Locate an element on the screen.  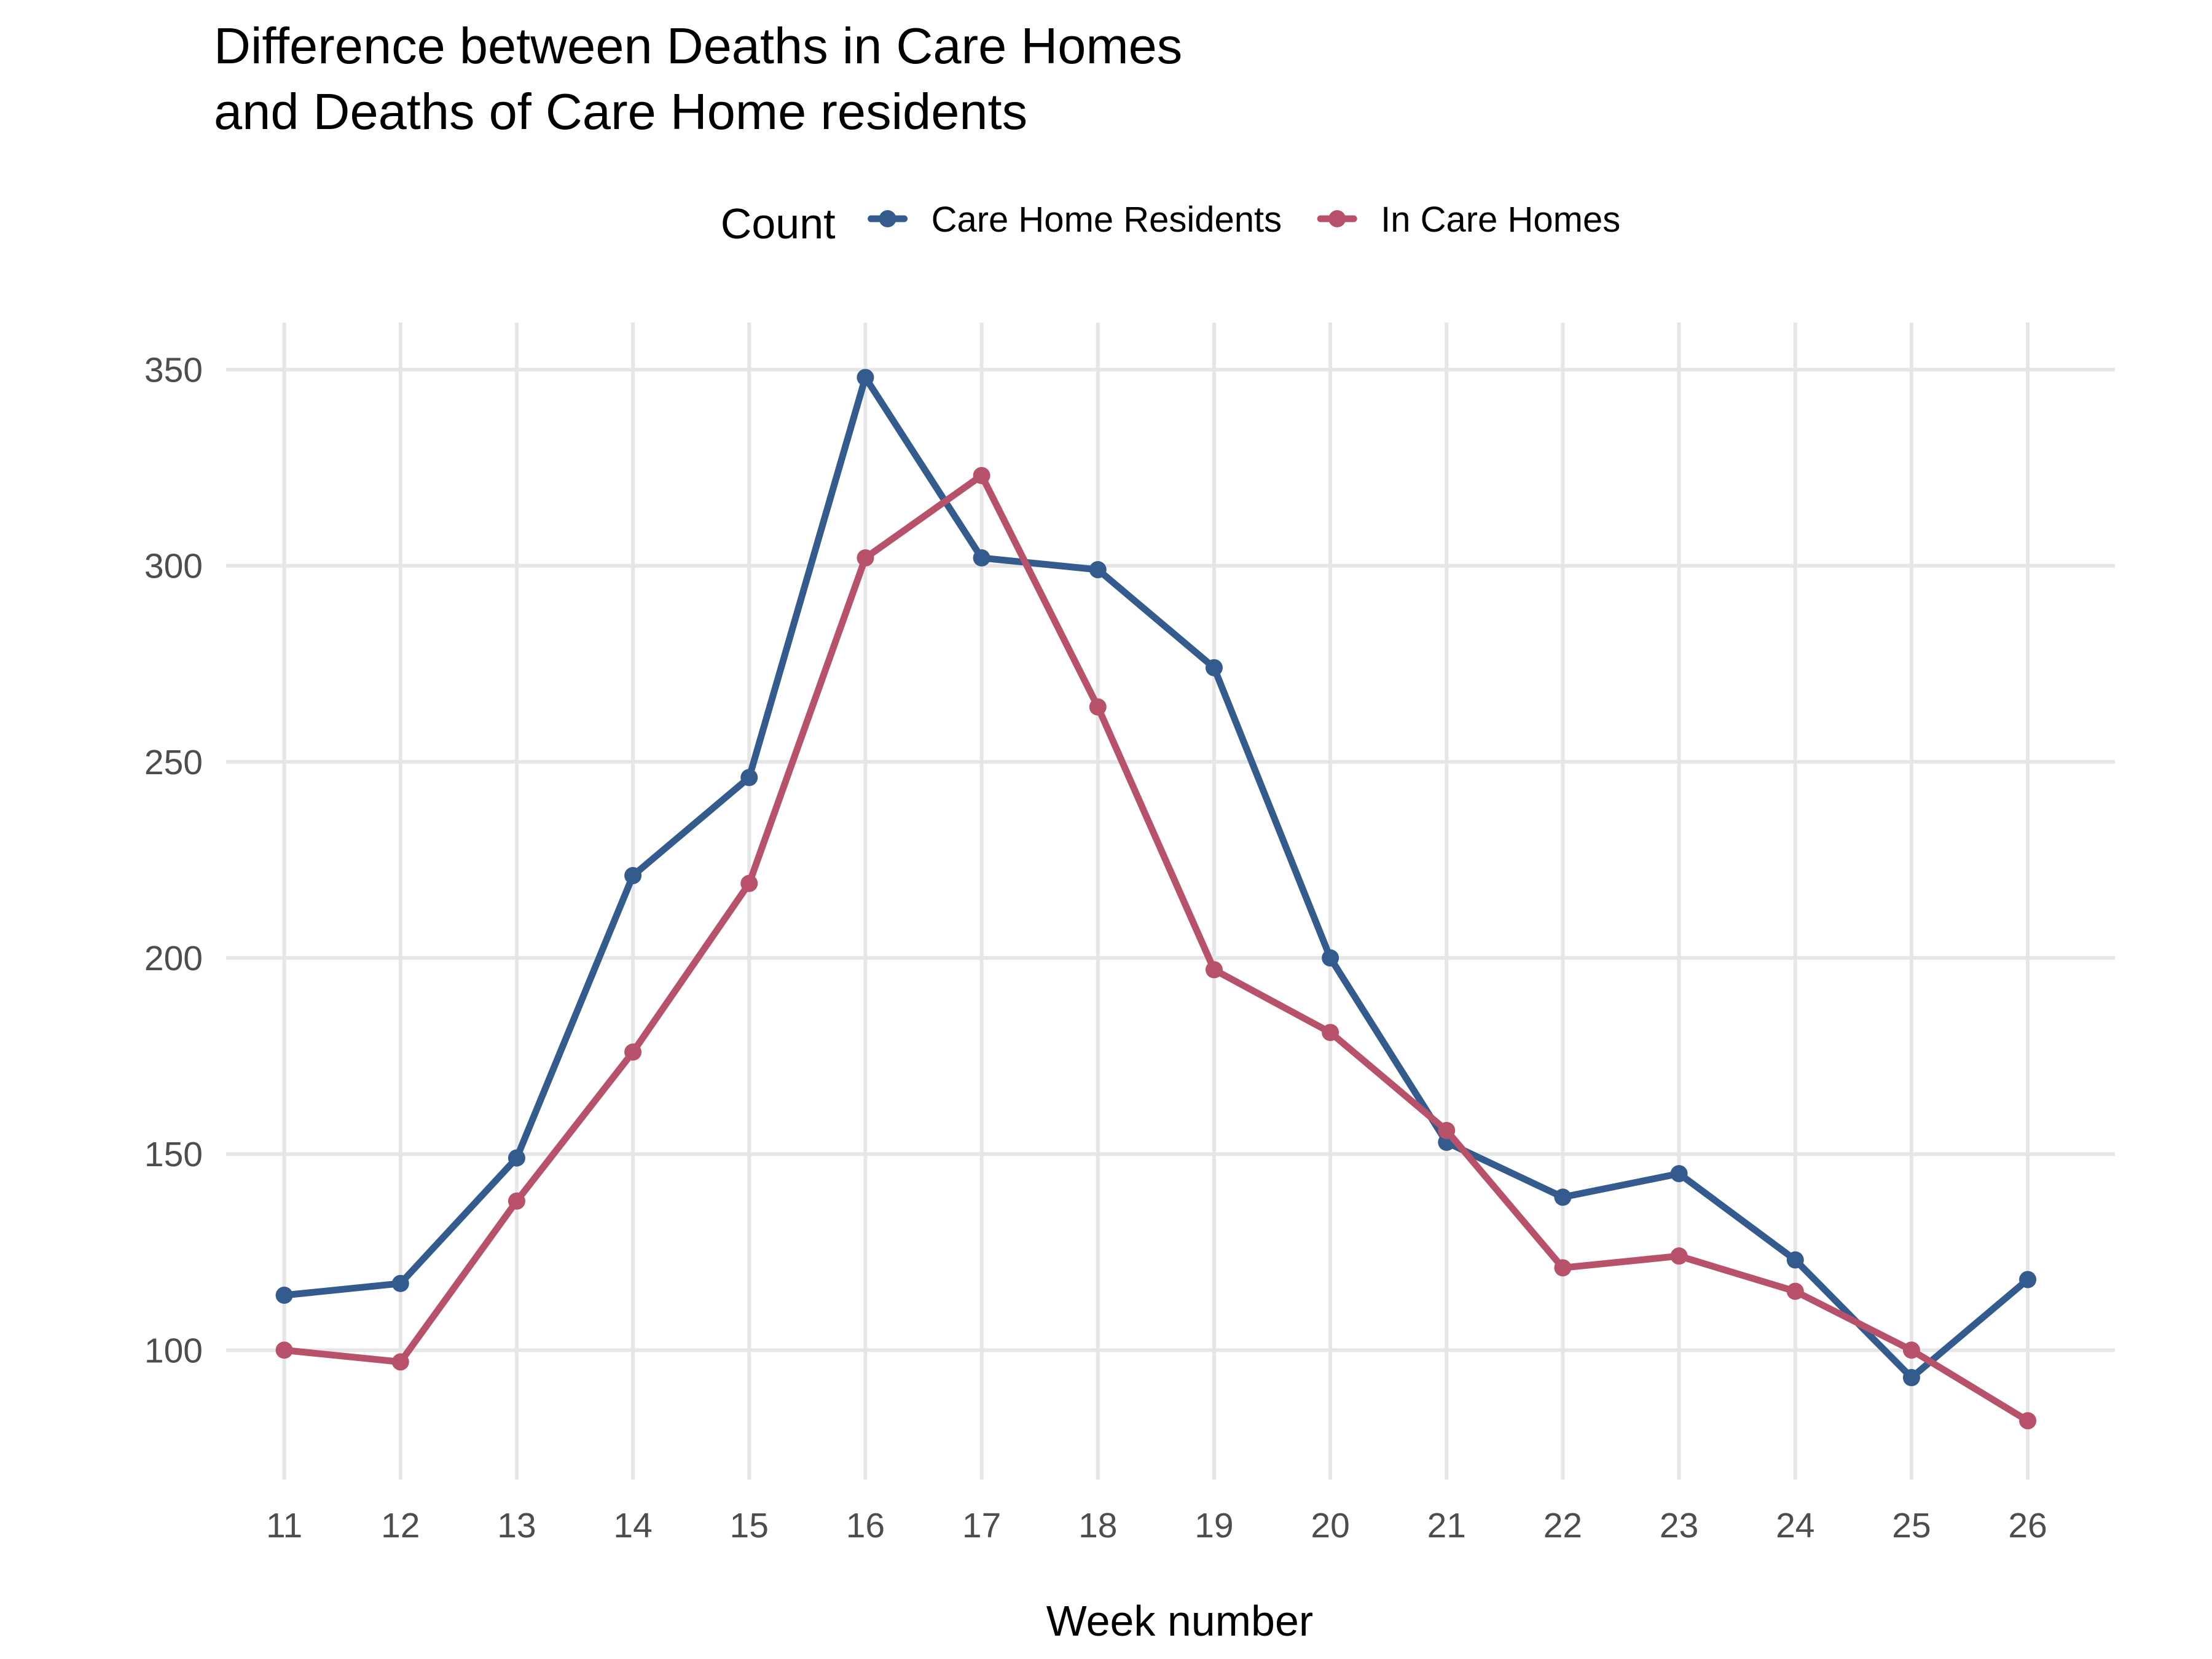
legend: Count Care Home Residents In Care Homes is located at coordinates (1170, 224).